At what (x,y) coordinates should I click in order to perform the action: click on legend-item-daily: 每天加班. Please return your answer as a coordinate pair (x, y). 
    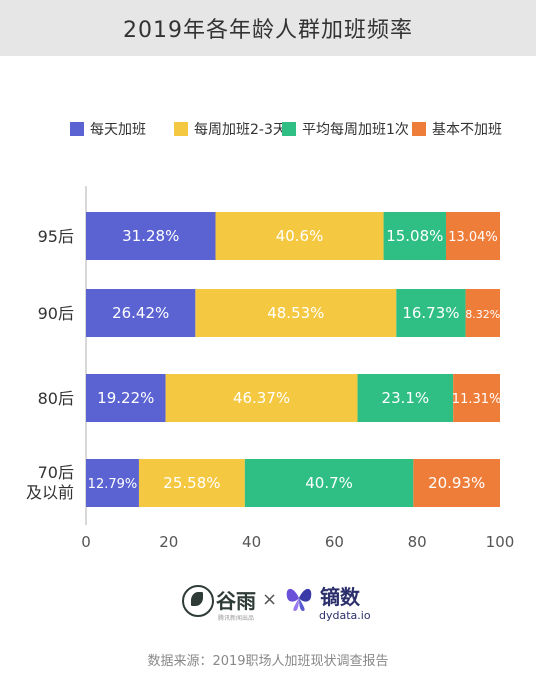
    Looking at the image, I should click on (108, 129).